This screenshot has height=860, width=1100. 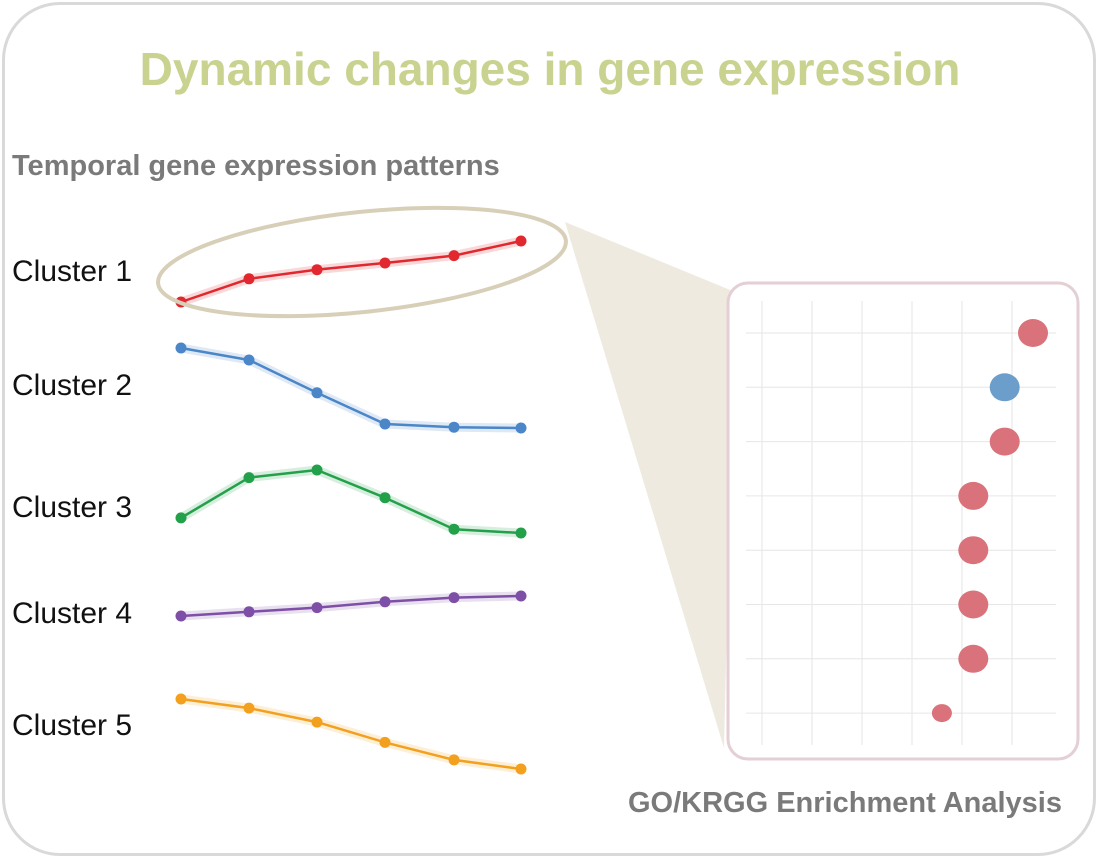 What do you see at coordinates (72, 613) in the screenshot?
I see `cluster-label-4: Cluster 4` at bounding box center [72, 613].